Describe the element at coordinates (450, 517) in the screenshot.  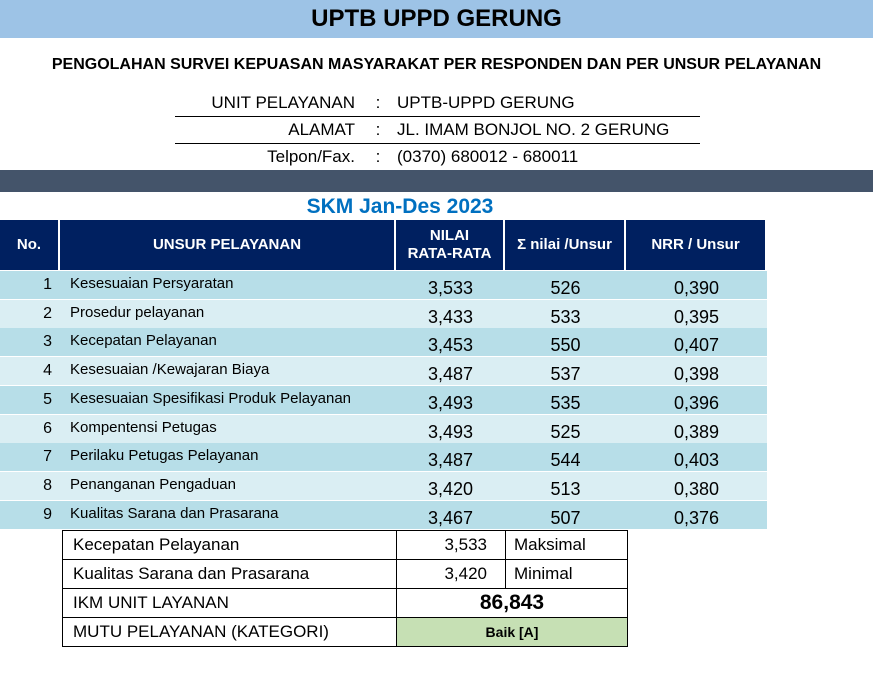
I see `cell: 3,467` at that location.